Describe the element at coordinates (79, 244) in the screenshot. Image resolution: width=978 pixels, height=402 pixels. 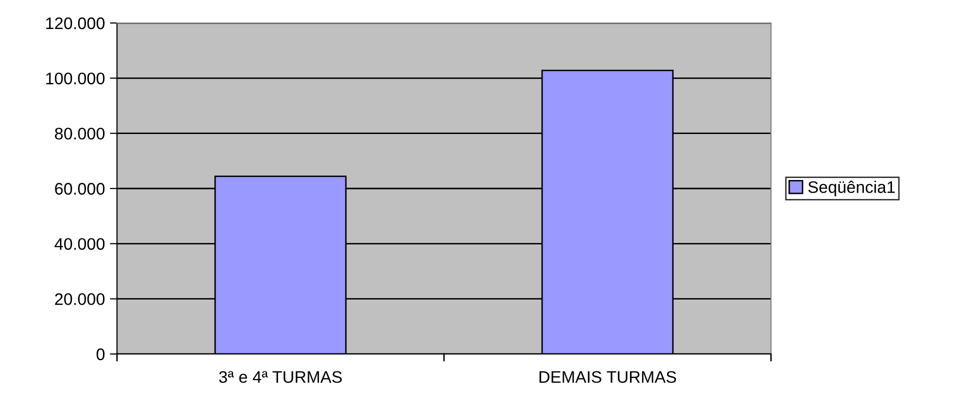
I see `y-tick-label: 40.000` at that location.